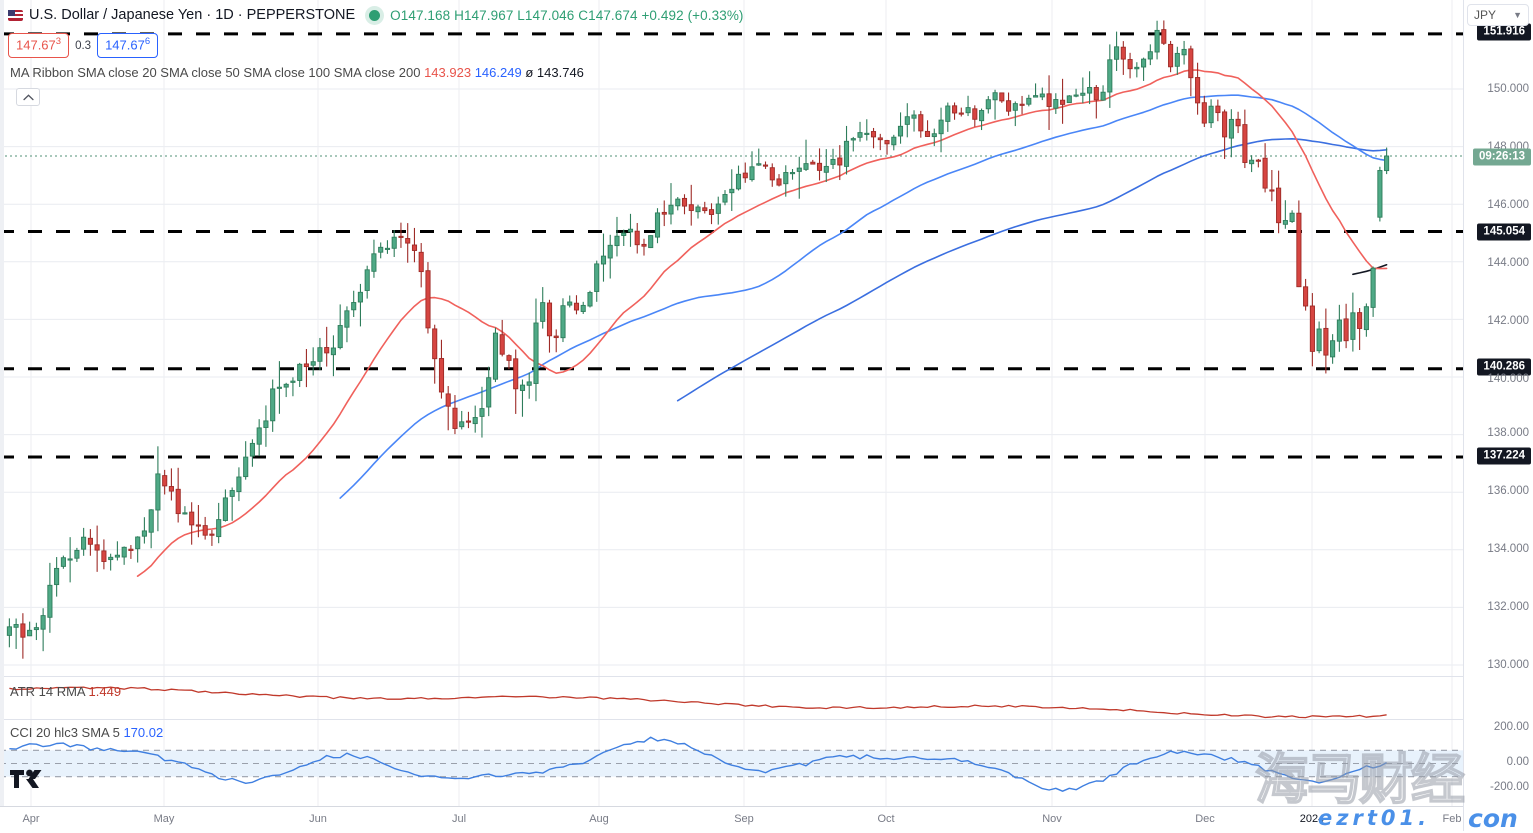 This screenshot has width=1533, height=833. I want to click on price-tick: 134.000, so click(1508, 549).